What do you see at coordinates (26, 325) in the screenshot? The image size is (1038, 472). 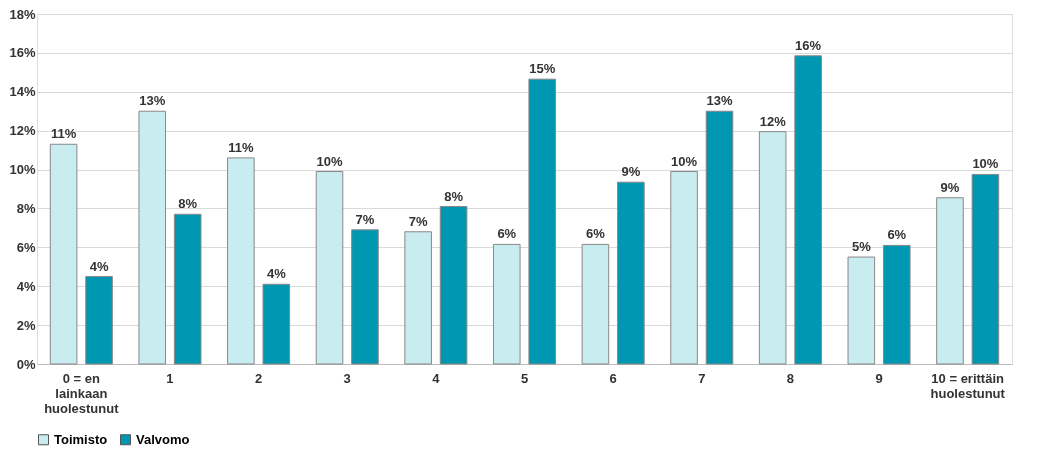 I see `y-tick-label: 2%` at bounding box center [26, 325].